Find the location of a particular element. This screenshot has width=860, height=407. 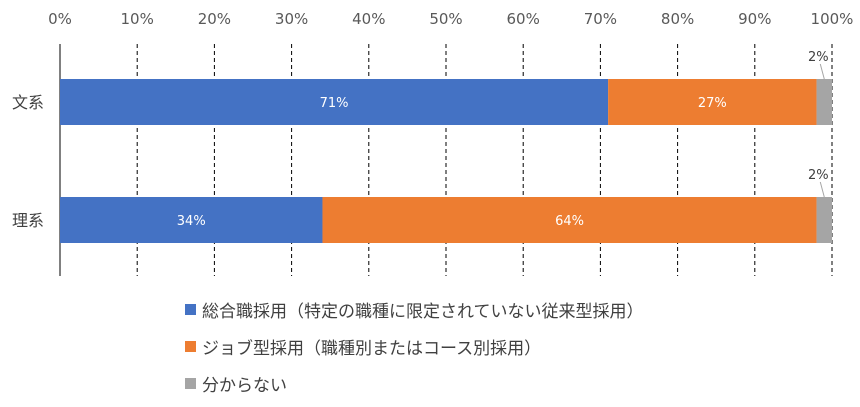

x-tick-label: 90% is located at coordinates (754, 19).